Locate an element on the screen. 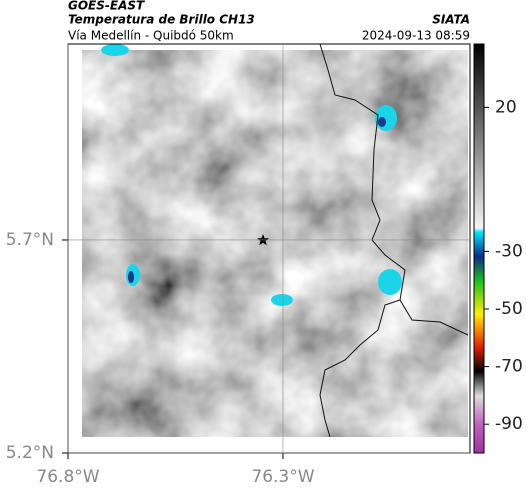 Image resolution: width=526 pixels, height=491 pixels. lon-tick-label: 76.8°W is located at coordinates (67, 477).